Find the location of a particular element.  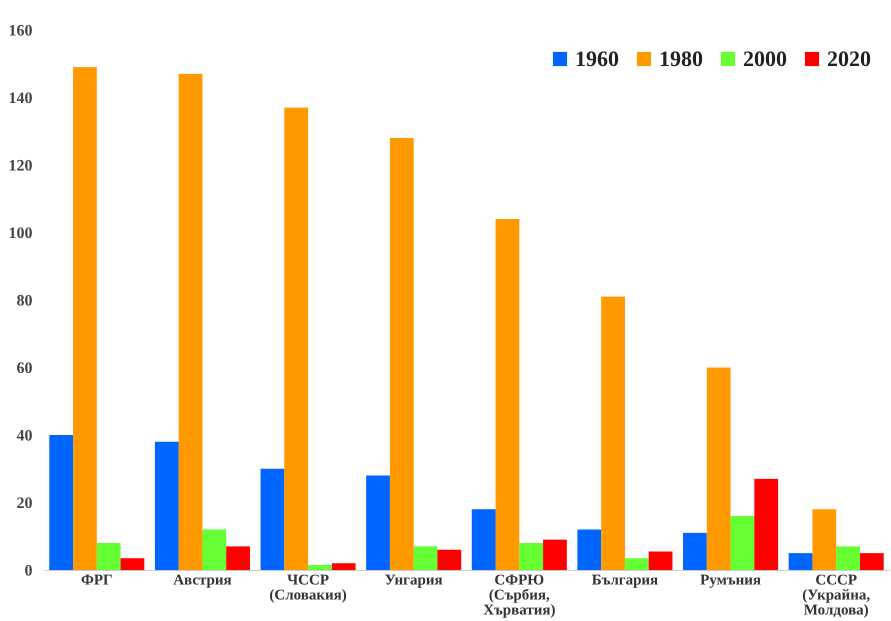

legend-label: 1960 is located at coordinates (597, 58).